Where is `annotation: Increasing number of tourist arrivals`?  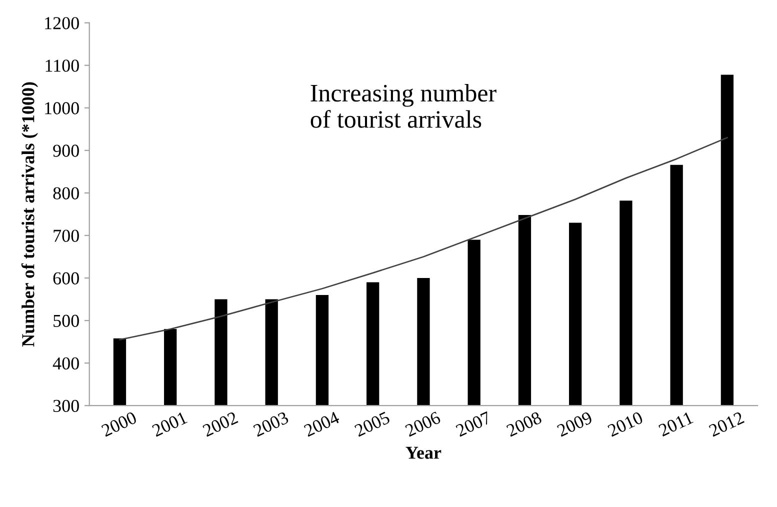 annotation: Increasing number of tourist arrivals is located at coordinates (403, 106).